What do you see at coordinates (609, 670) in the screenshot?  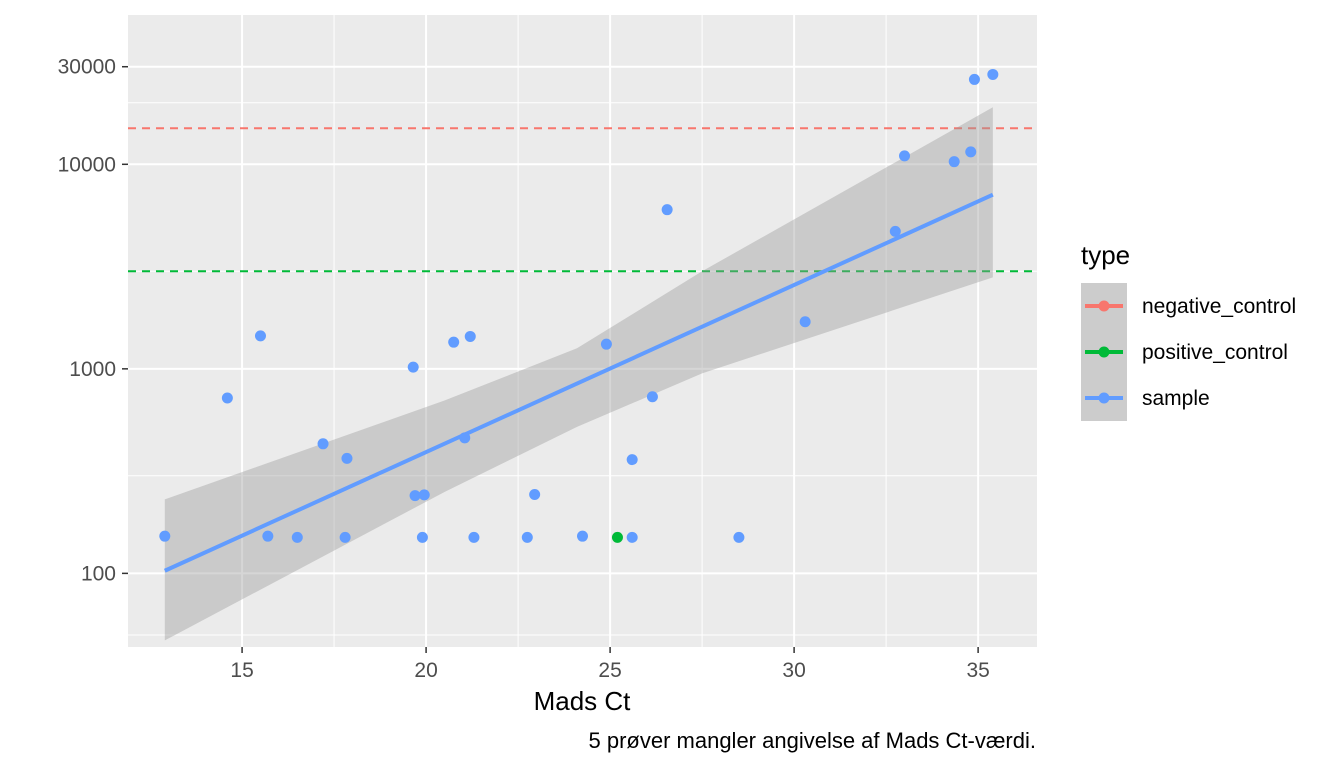 I see `x-tick-label: 25` at bounding box center [609, 670].